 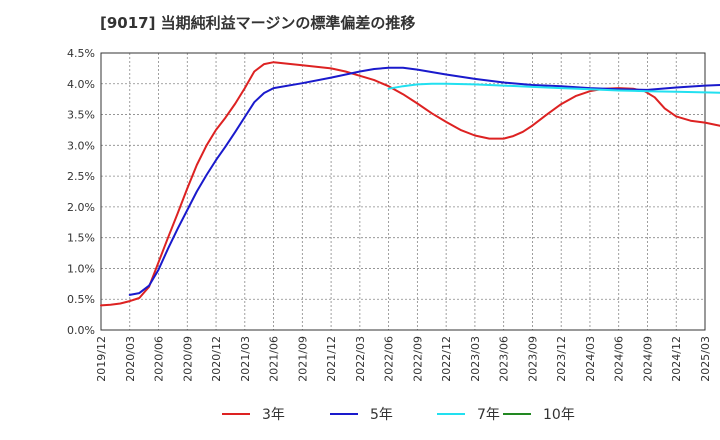 What do you see at coordinates (302, 359) in the screenshot?
I see `x-tick-label: 2021/09` at bounding box center [302, 359].